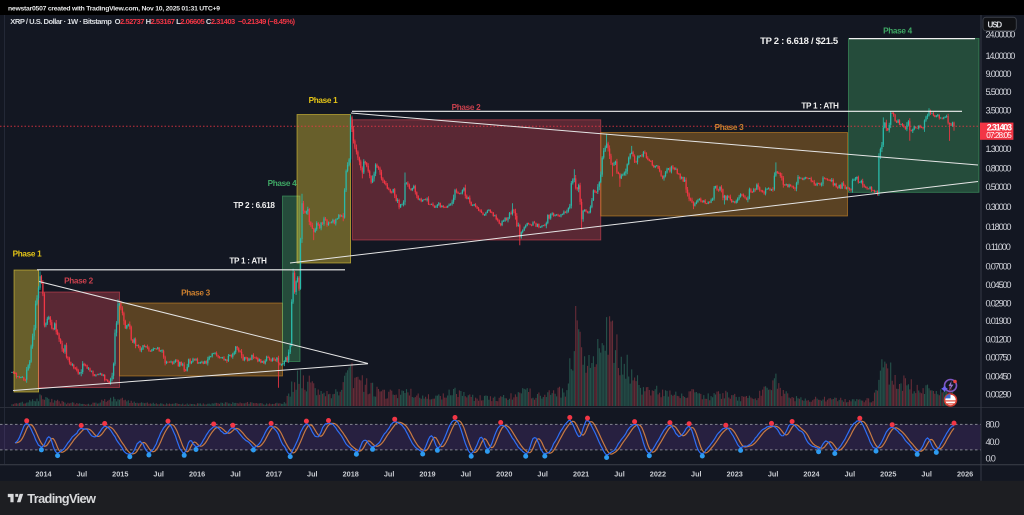 The image size is (1024, 515). What do you see at coordinates (274, 474) in the screenshot?
I see `svg-text: 2017` at bounding box center [274, 474].